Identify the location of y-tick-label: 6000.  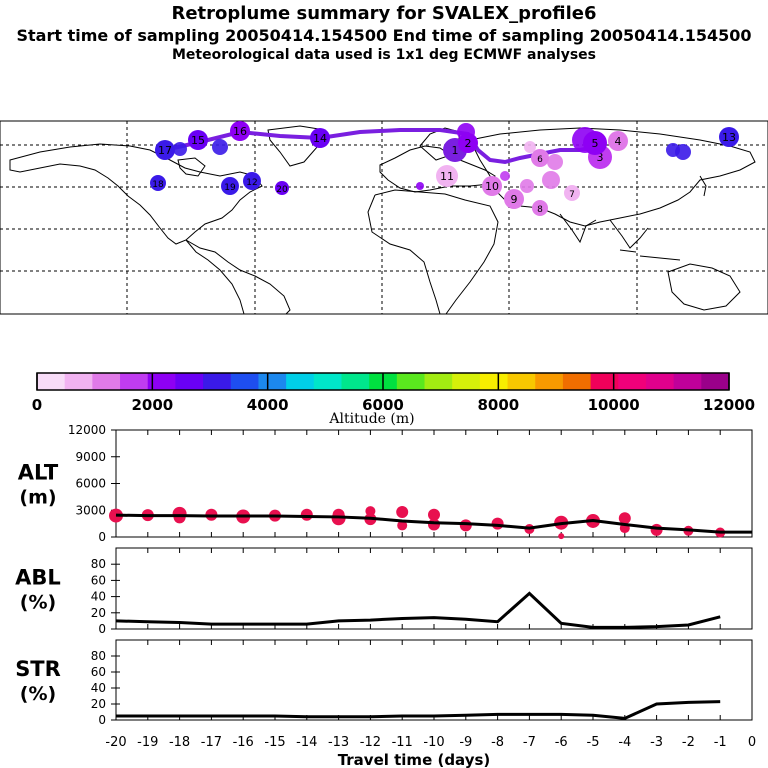
(90, 484).